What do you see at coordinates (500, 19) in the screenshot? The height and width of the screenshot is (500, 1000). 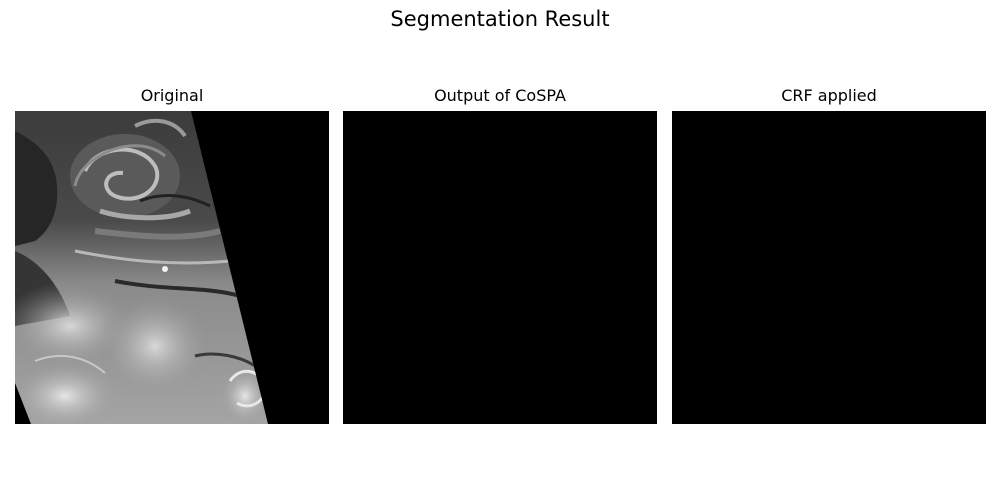 I see `figure-title: Segmentation Result` at bounding box center [500, 19].